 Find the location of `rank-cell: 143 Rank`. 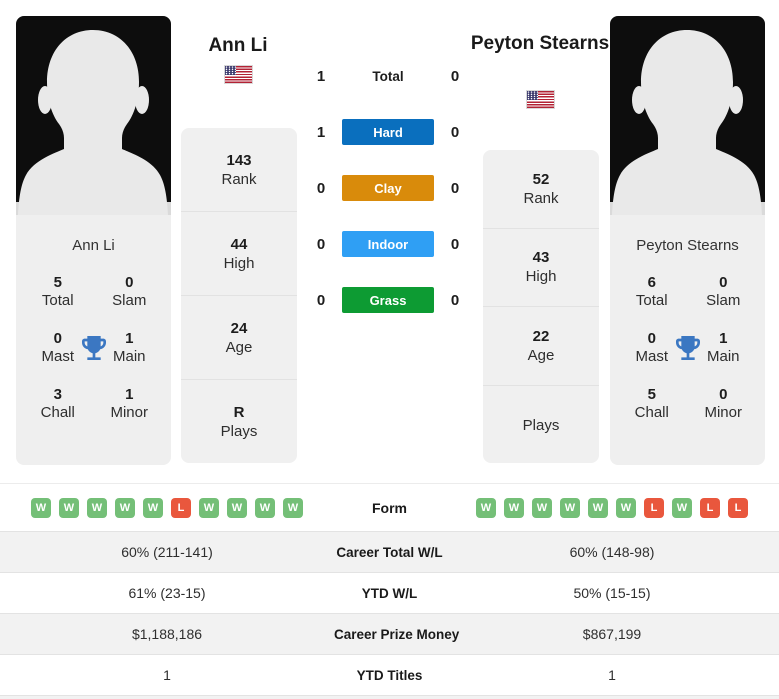

rank-cell: 143 Rank is located at coordinates (239, 169).